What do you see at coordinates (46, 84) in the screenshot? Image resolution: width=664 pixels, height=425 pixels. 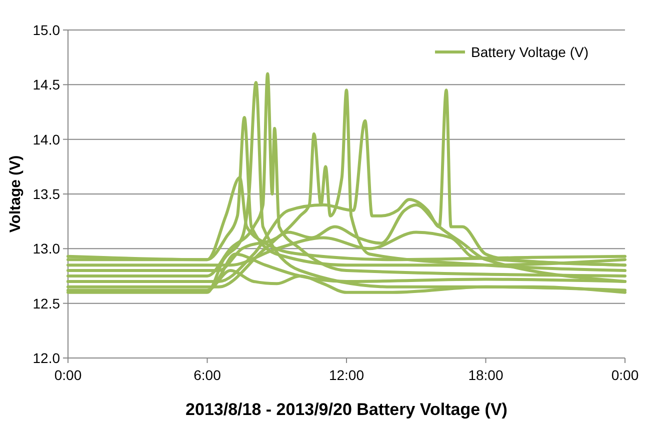 I see `y-tick-label: 14.5` at bounding box center [46, 84].